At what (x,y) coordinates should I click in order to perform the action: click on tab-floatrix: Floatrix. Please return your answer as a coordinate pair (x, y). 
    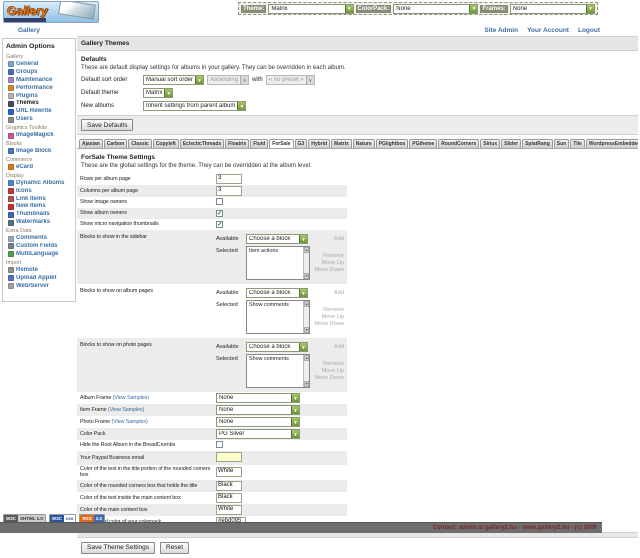
    Looking at the image, I should click on (237, 143).